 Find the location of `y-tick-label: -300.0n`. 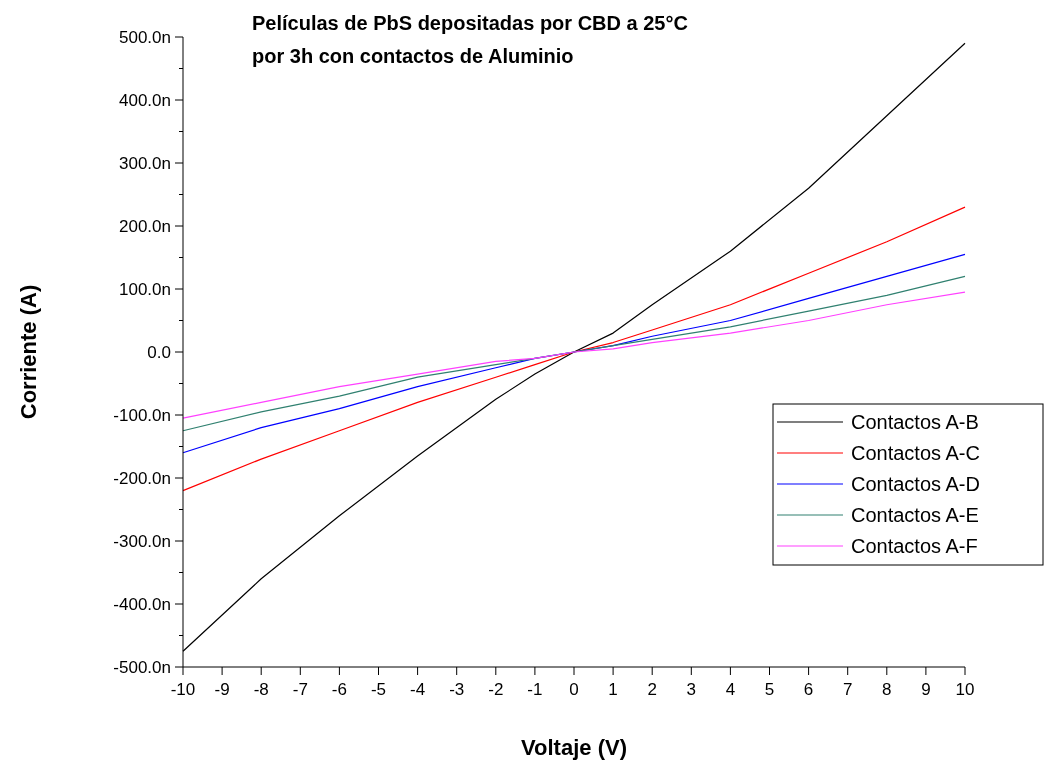

y-tick-label: -300.0n is located at coordinates (142, 541).